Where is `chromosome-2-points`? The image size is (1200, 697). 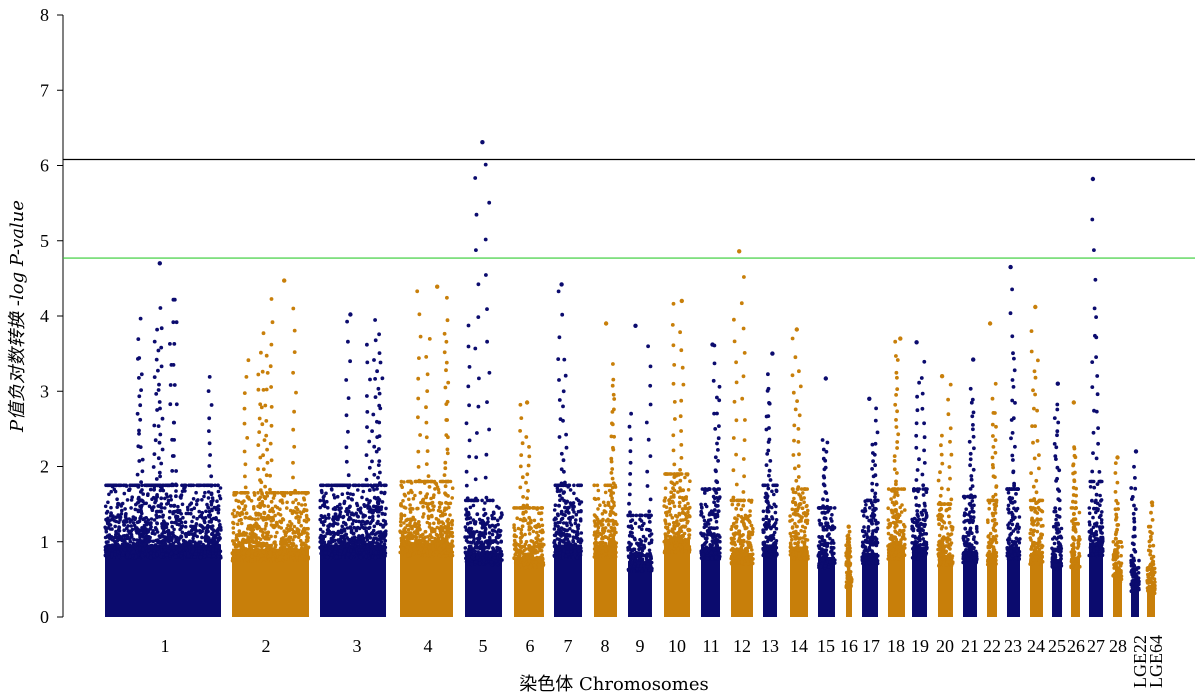
chromosome-2-points is located at coordinates (270, 447).